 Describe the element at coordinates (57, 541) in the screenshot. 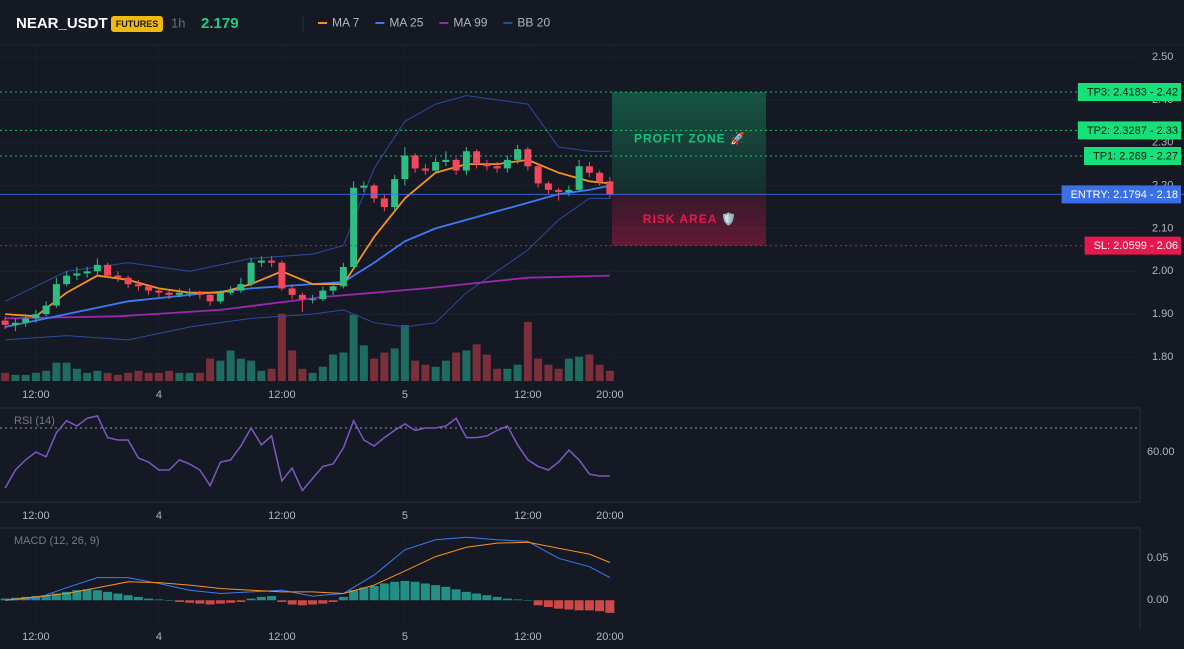

I see `panel-title: MACD (12, 26, 9)` at that location.